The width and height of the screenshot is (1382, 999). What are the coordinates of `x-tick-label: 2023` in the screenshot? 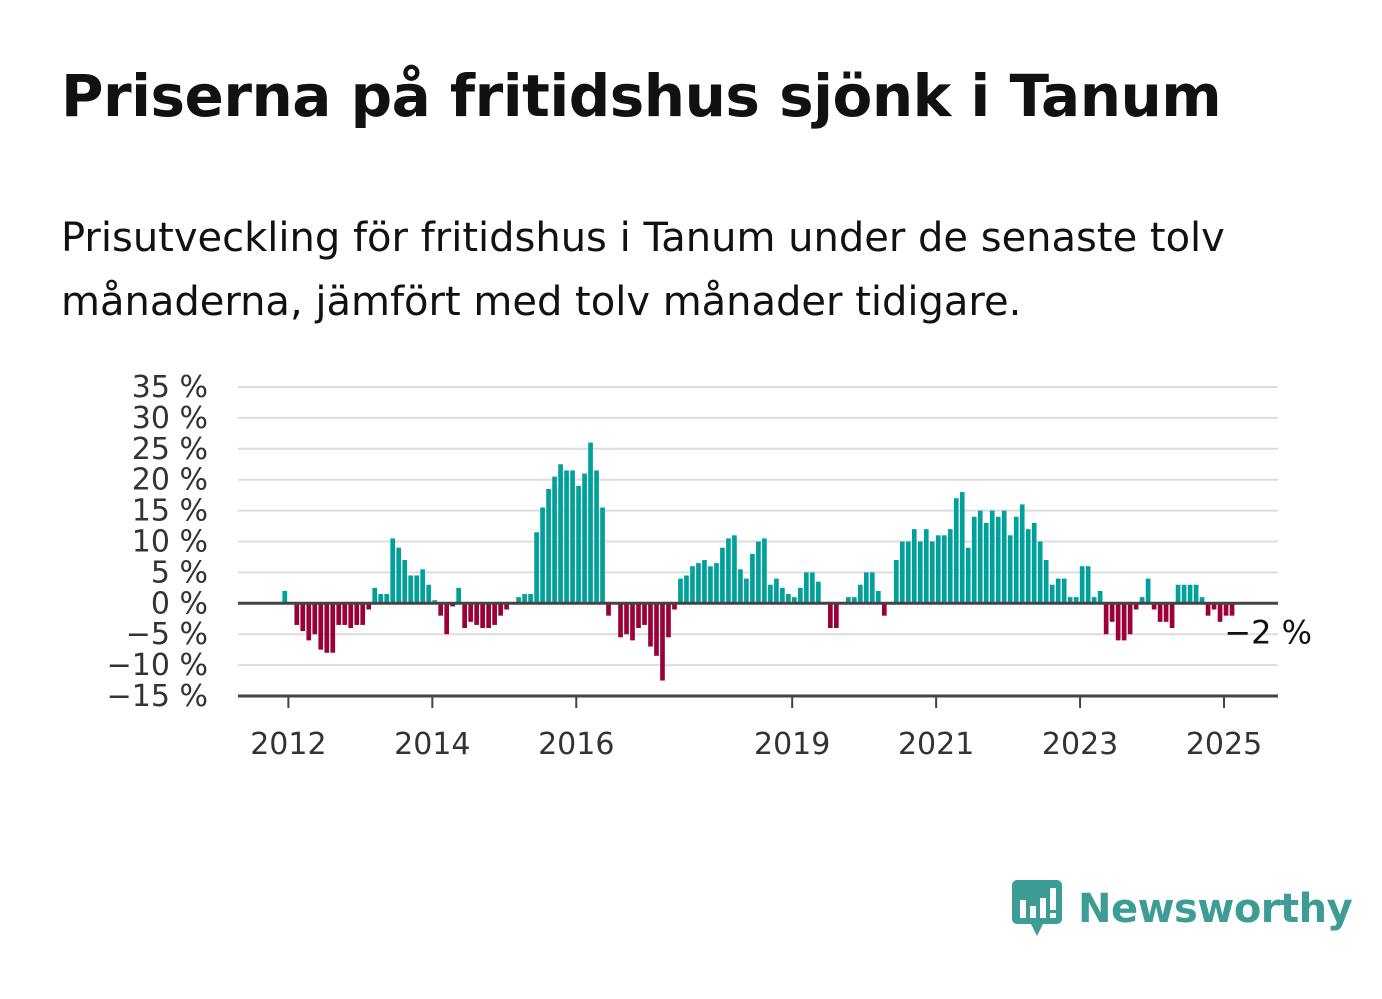 It's located at (1080, 744).